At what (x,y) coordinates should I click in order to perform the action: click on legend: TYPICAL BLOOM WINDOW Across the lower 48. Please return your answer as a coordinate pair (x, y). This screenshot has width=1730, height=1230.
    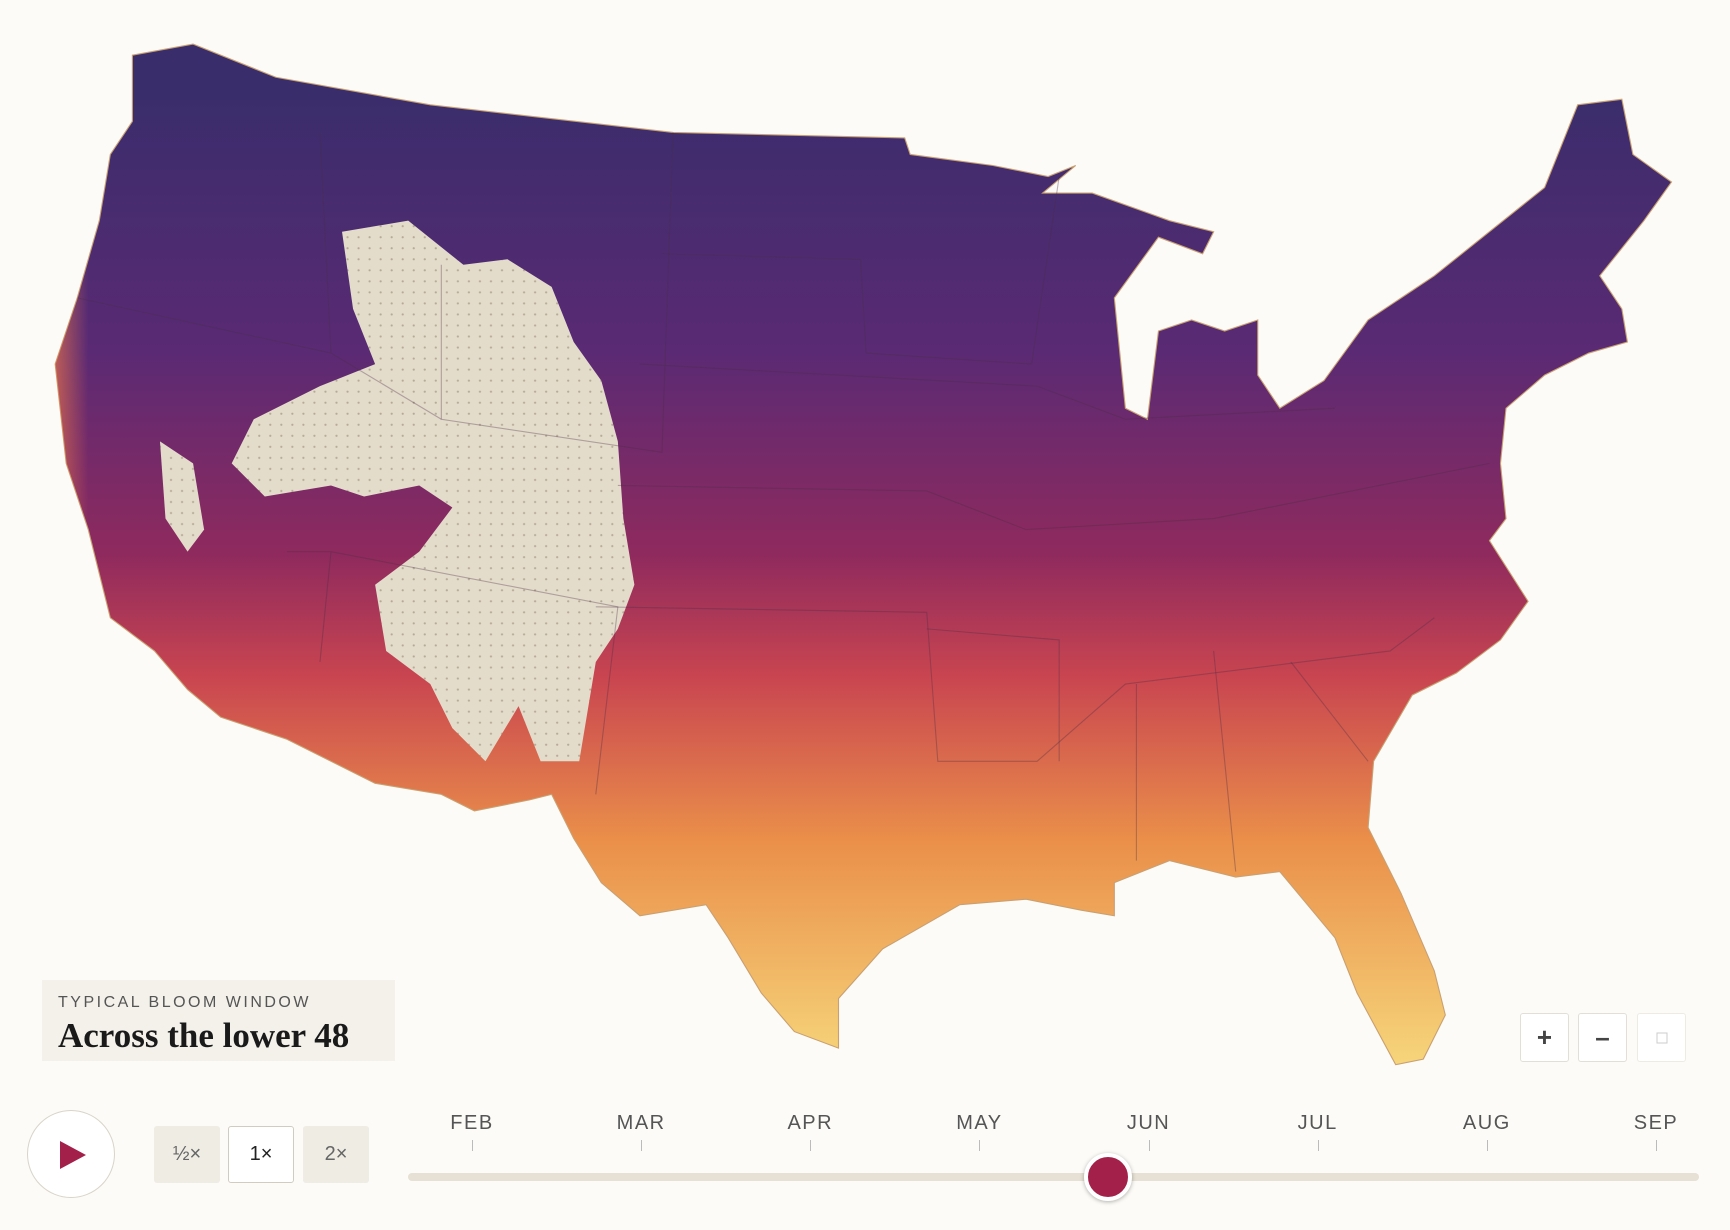
    Looking at the image, I should click on (218, 1020).